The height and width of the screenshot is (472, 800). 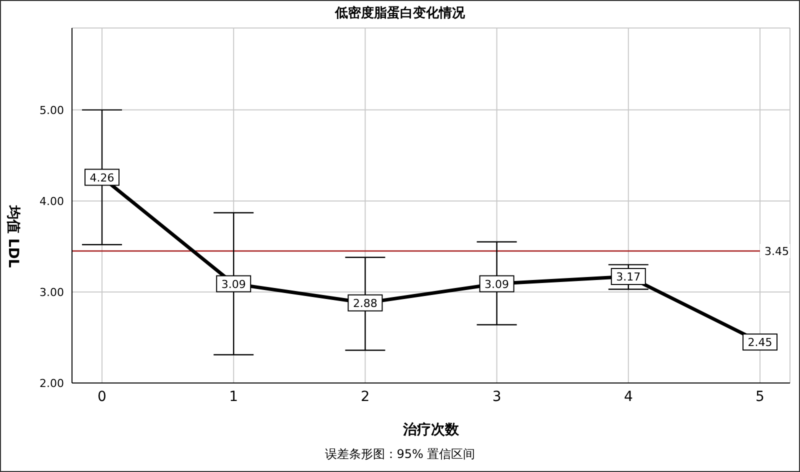 I want to click on y-axis-title: 均值 LDL, so click(x=13, y=236).